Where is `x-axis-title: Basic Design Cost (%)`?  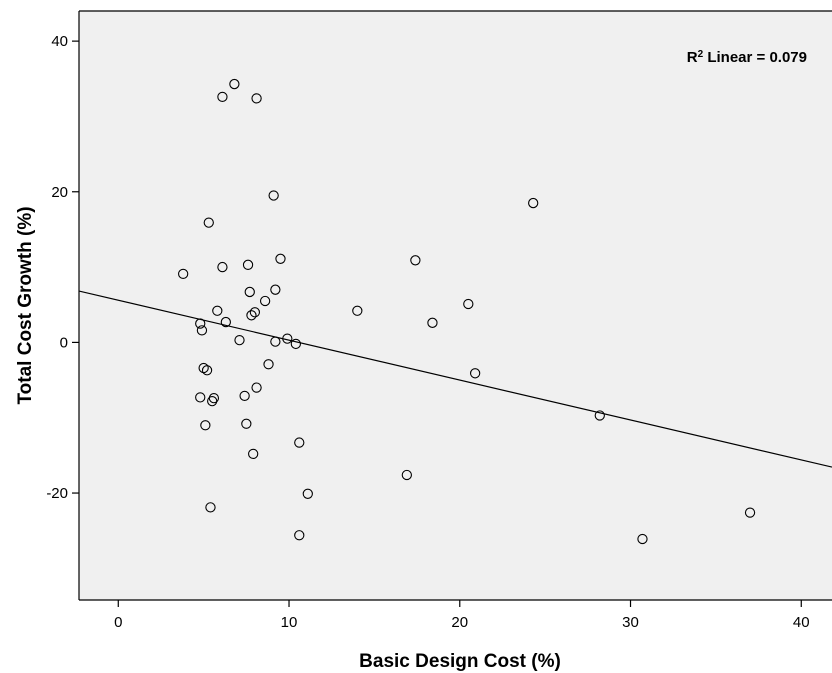 x-axis-title: Basic Design Cost (%) is located at coordinates (460, 661).